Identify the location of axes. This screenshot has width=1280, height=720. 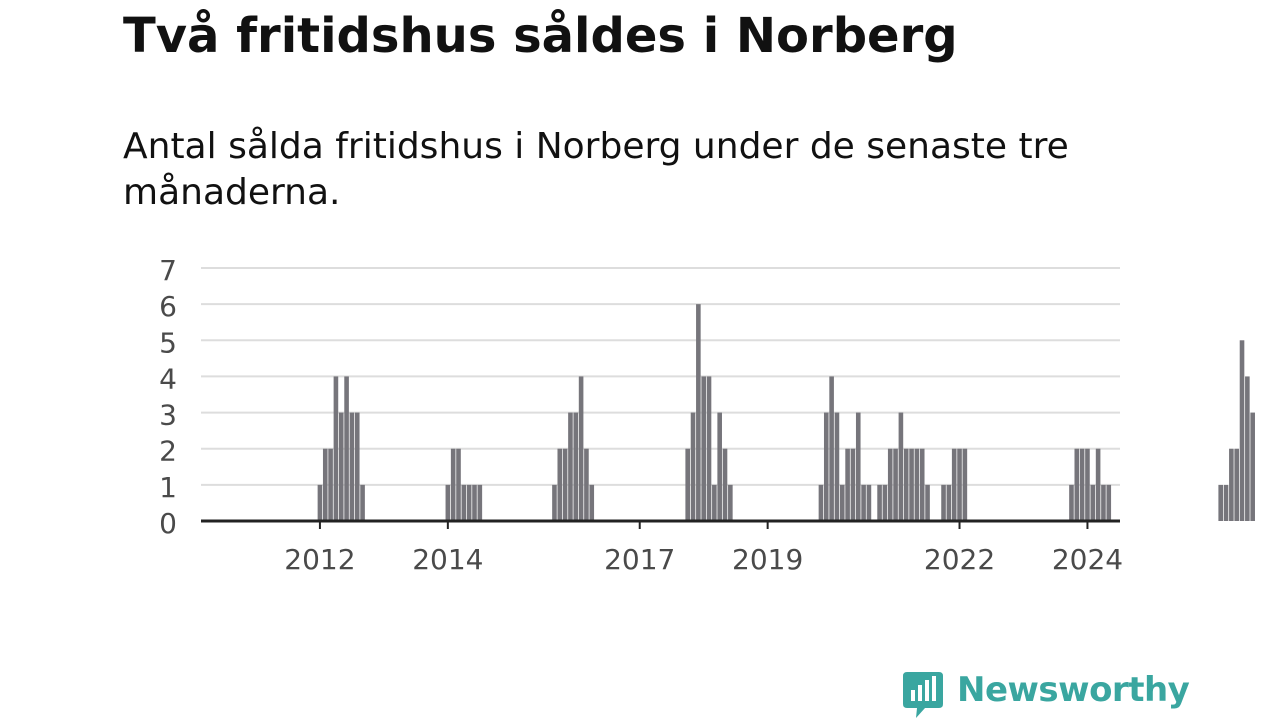
(660, 524).